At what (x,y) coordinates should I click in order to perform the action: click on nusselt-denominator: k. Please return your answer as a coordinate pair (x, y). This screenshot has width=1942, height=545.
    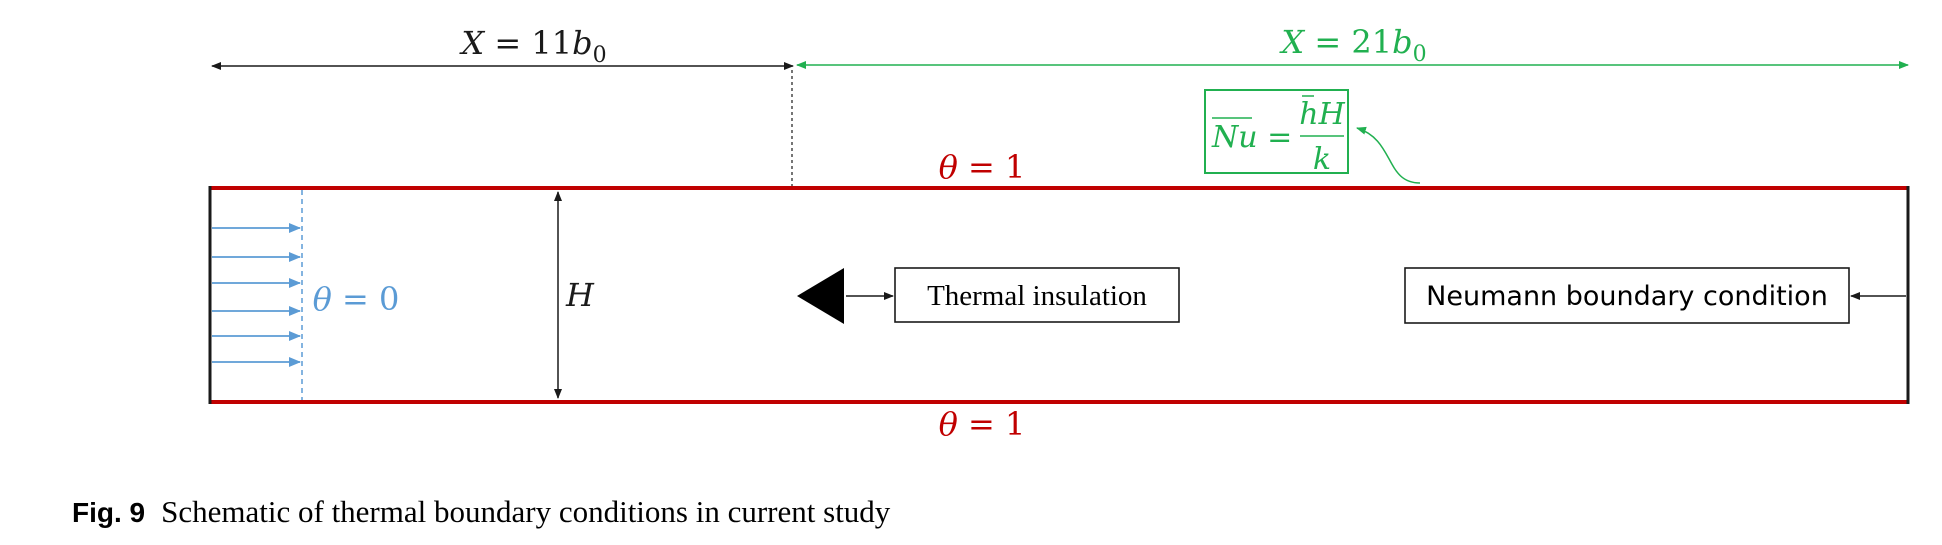
    Looking at the image, I should click on (1322, 159).